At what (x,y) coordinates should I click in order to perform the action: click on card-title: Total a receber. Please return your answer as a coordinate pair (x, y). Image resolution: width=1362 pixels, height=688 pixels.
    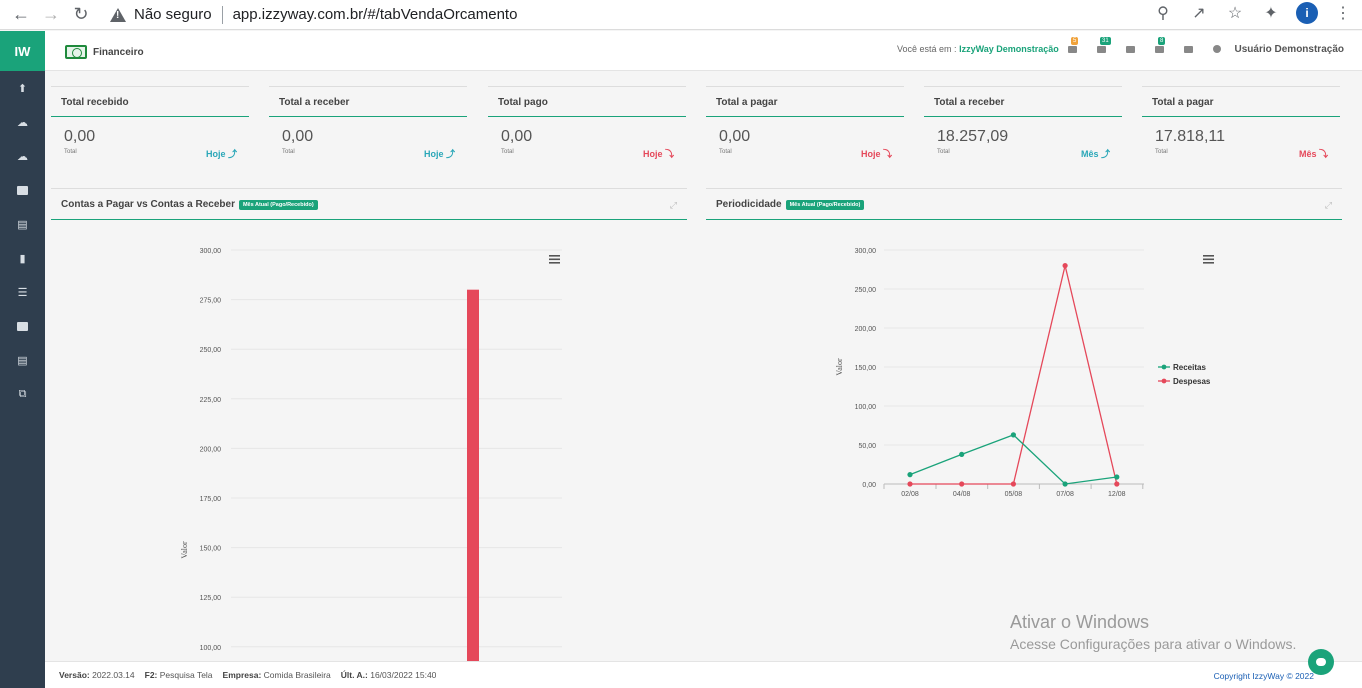
    Looking at the image, I should click on (1023, 101).